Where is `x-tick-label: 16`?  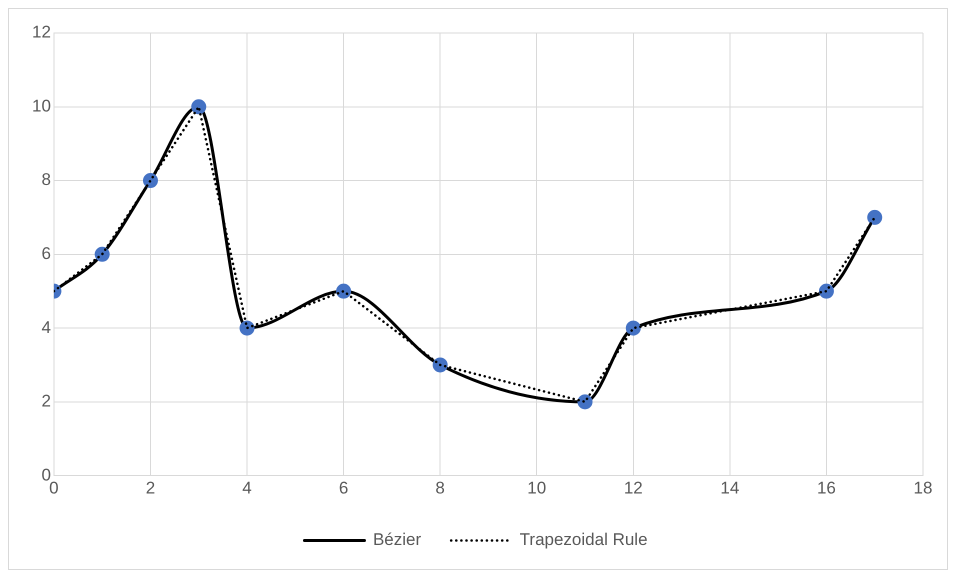
x-tick-label: 16 is located at coordinates (826, 488).